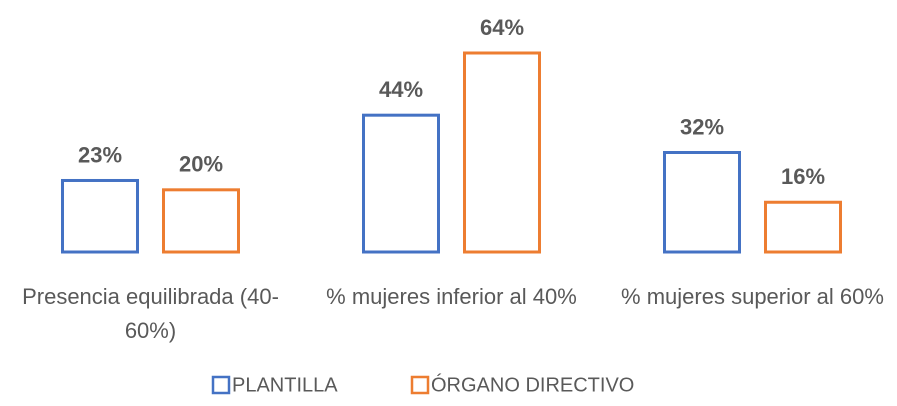  Describe the element at coordinates (451, 296) in the screenshot. I see `x-tick-label: % mujeres inferior al 40%` at that location.